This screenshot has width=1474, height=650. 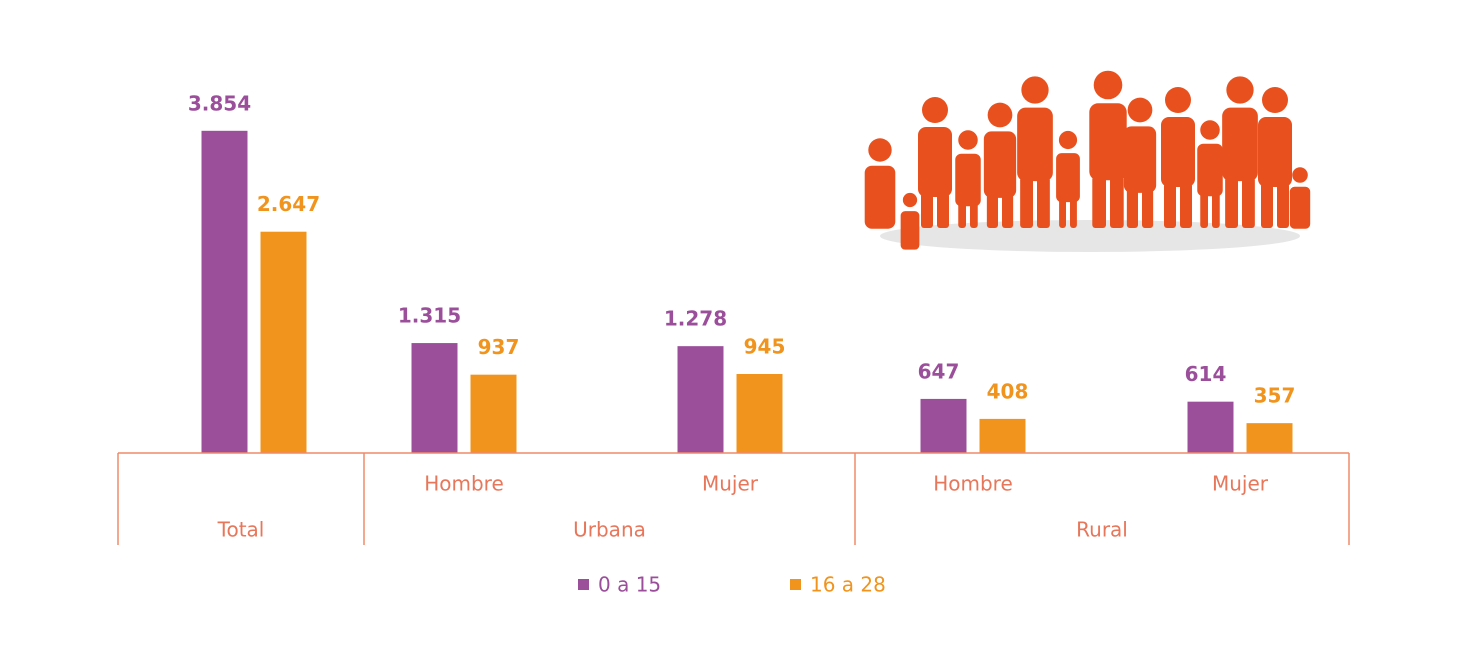 What do you see at coordinates (1087, 161) in the screenshot?
I see `people-illustration` at bounding box center [1087, 161].